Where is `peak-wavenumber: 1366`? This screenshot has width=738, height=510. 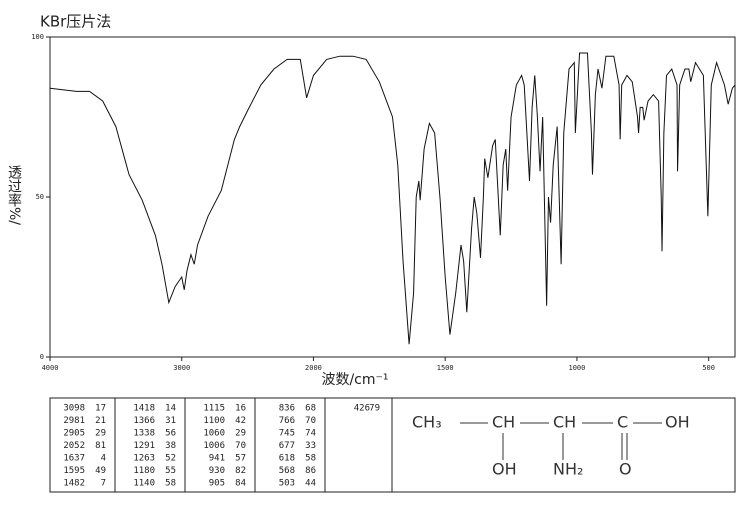
peak-wavenumber: 1366 is located at coordinates (144, 421).